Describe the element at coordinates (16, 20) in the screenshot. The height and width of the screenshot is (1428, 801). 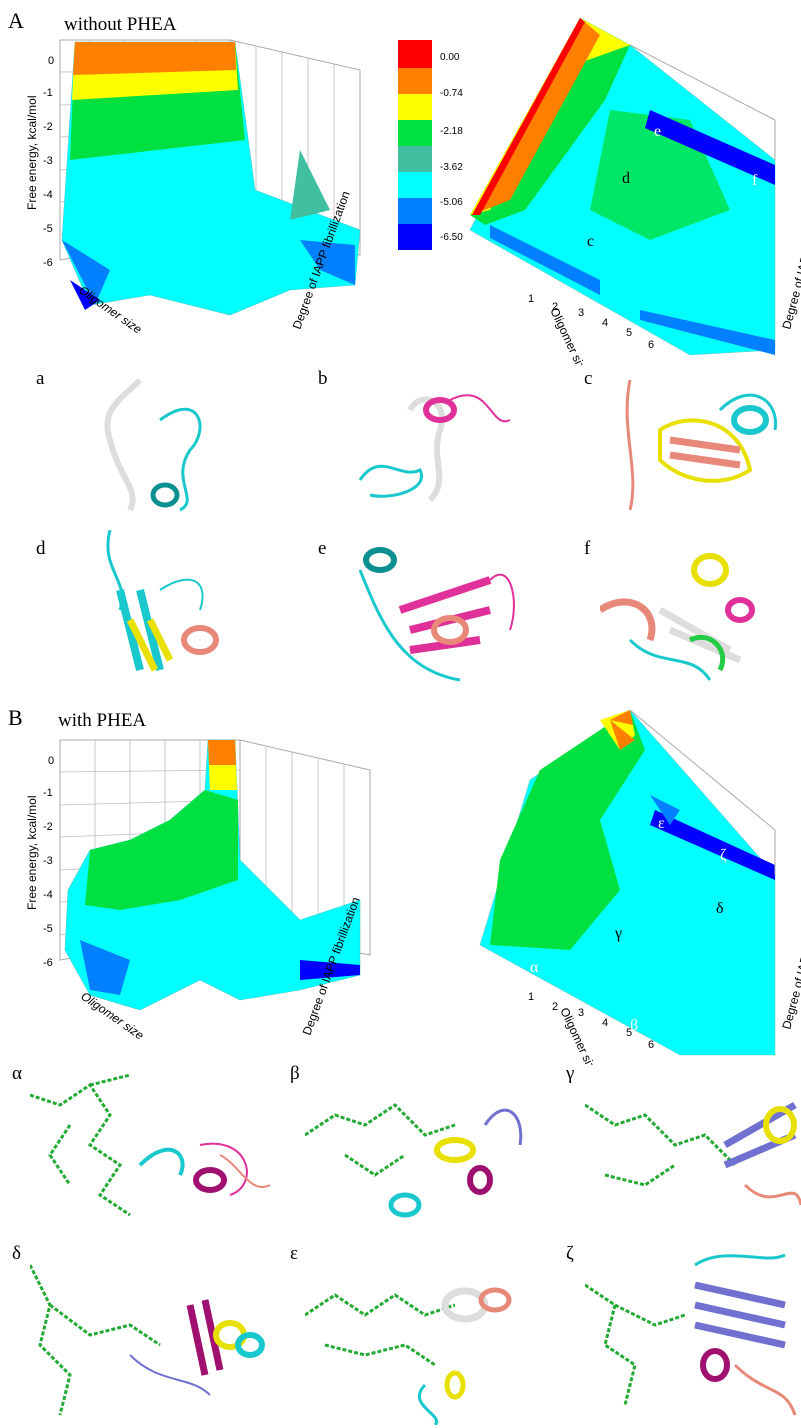
I see `panel-a-letter: A` at that location.